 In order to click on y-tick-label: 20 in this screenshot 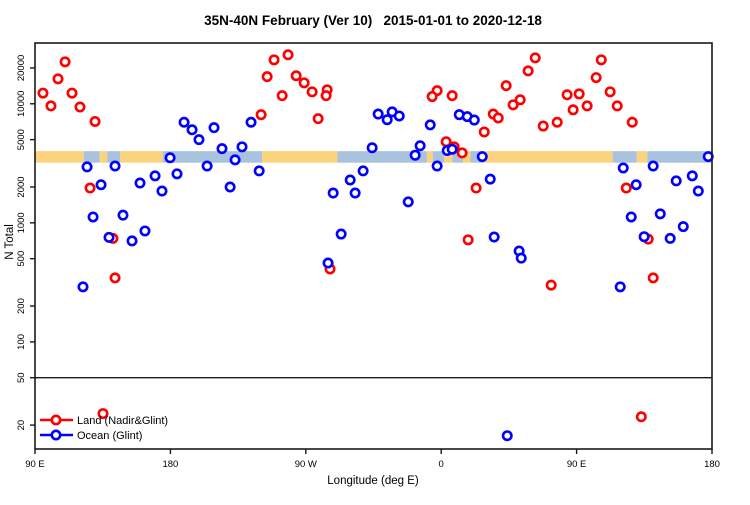, I will do `click(21, 425)`.